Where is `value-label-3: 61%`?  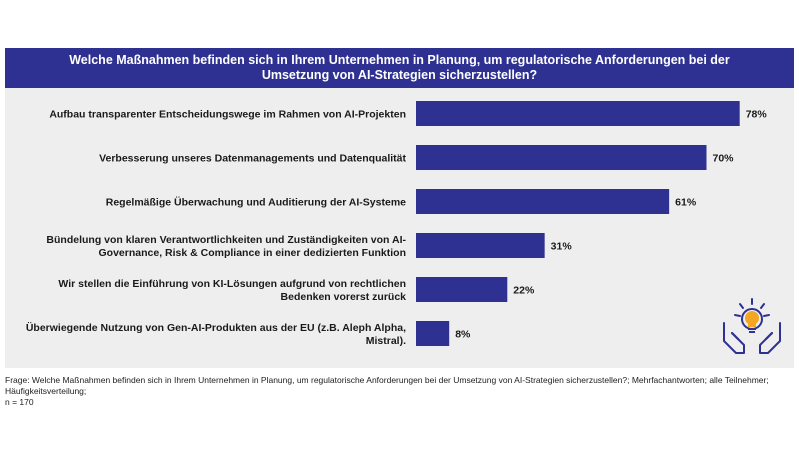 value-label-3: 61% is located at coordinates (686, 203).